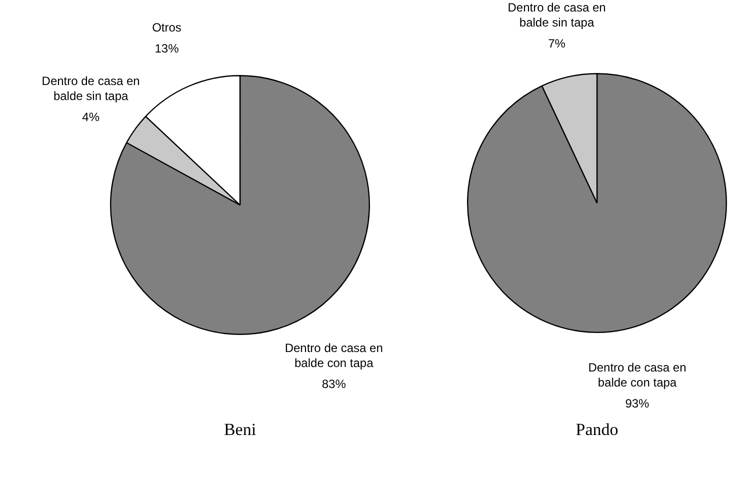  What do you see at coordinates (167, 49) in the screenshot?
I see `data-label: 13%` at bounding box center [167, 49].